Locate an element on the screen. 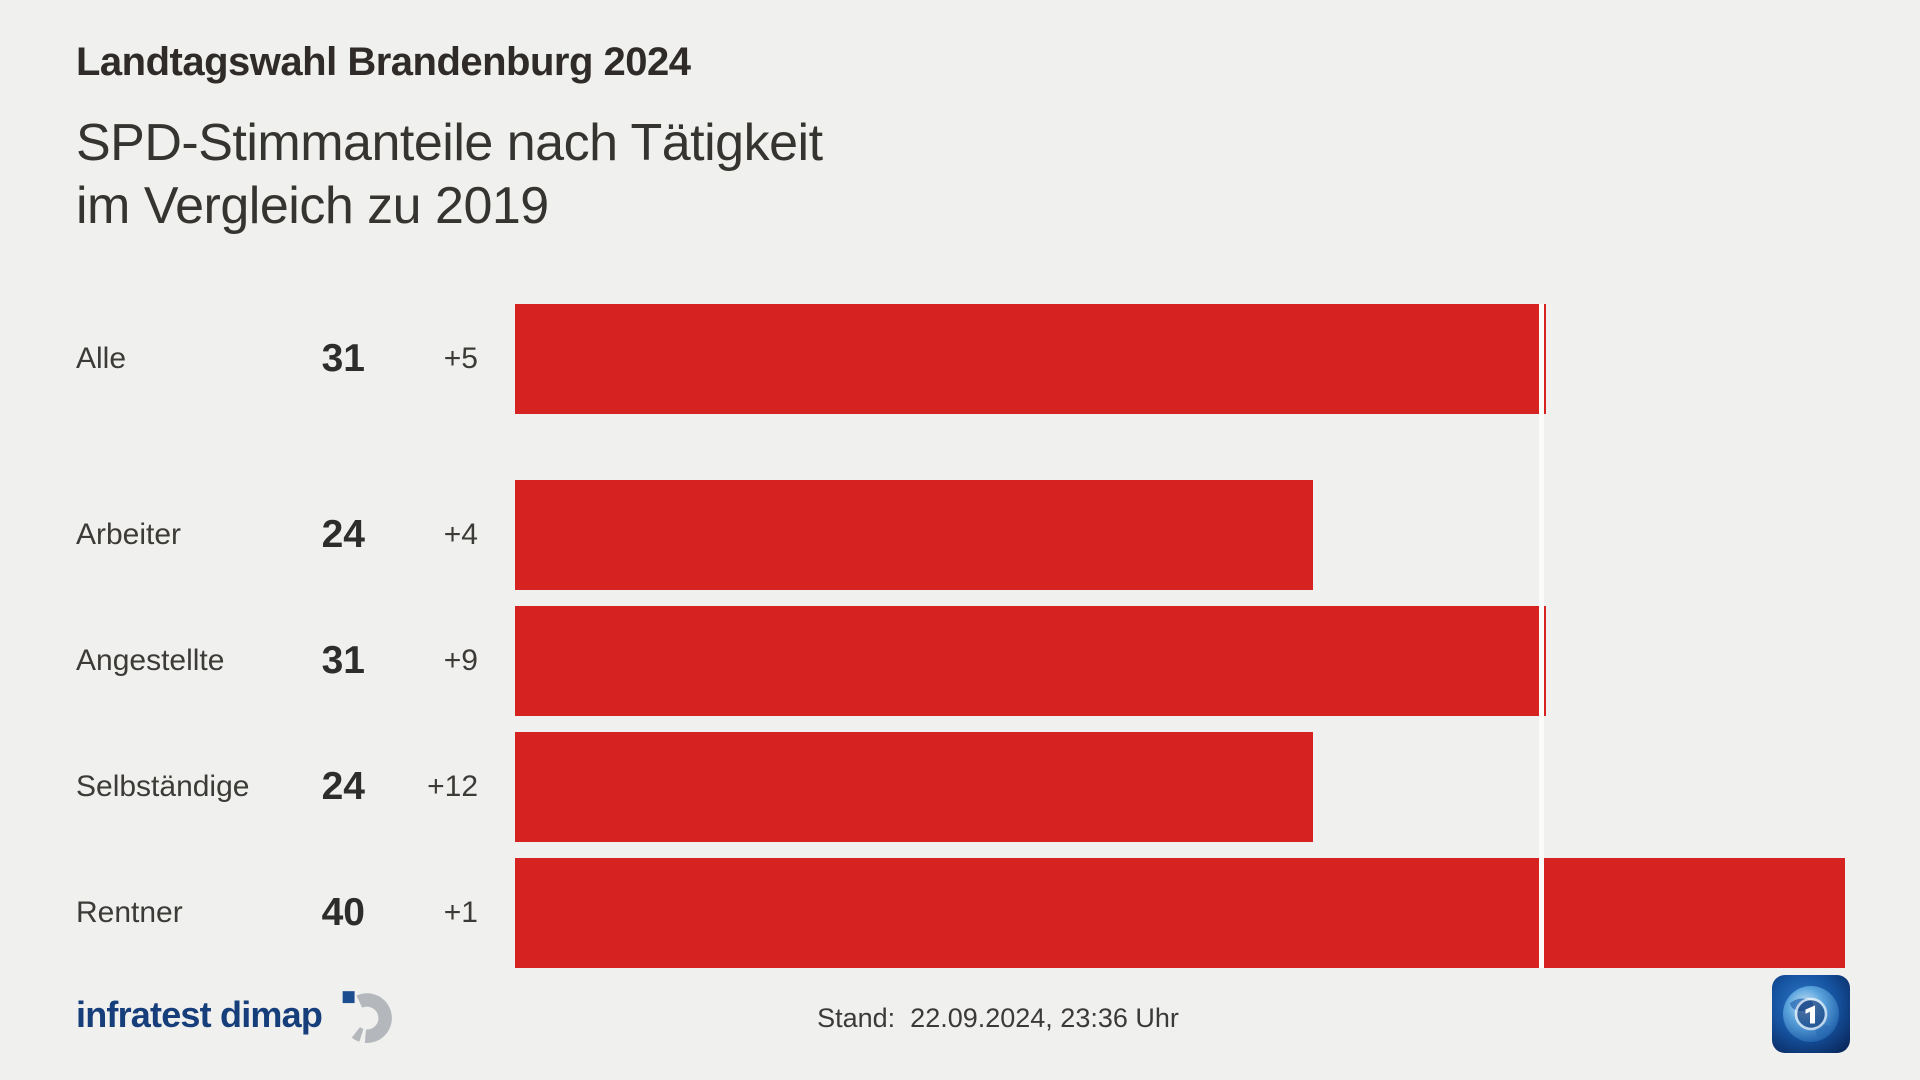 The width and height of the screenshot is (1920, 1080). timestamp: Stand: 22.09.2024, 23:36 Uhr is located at coordinates (998, 1018).